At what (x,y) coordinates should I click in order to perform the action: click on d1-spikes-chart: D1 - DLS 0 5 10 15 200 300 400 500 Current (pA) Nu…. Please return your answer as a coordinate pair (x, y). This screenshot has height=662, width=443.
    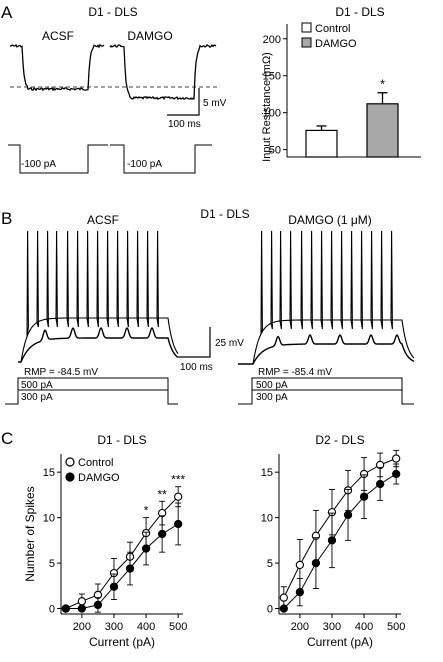
    Looking at the image, I should click on (105, 541).